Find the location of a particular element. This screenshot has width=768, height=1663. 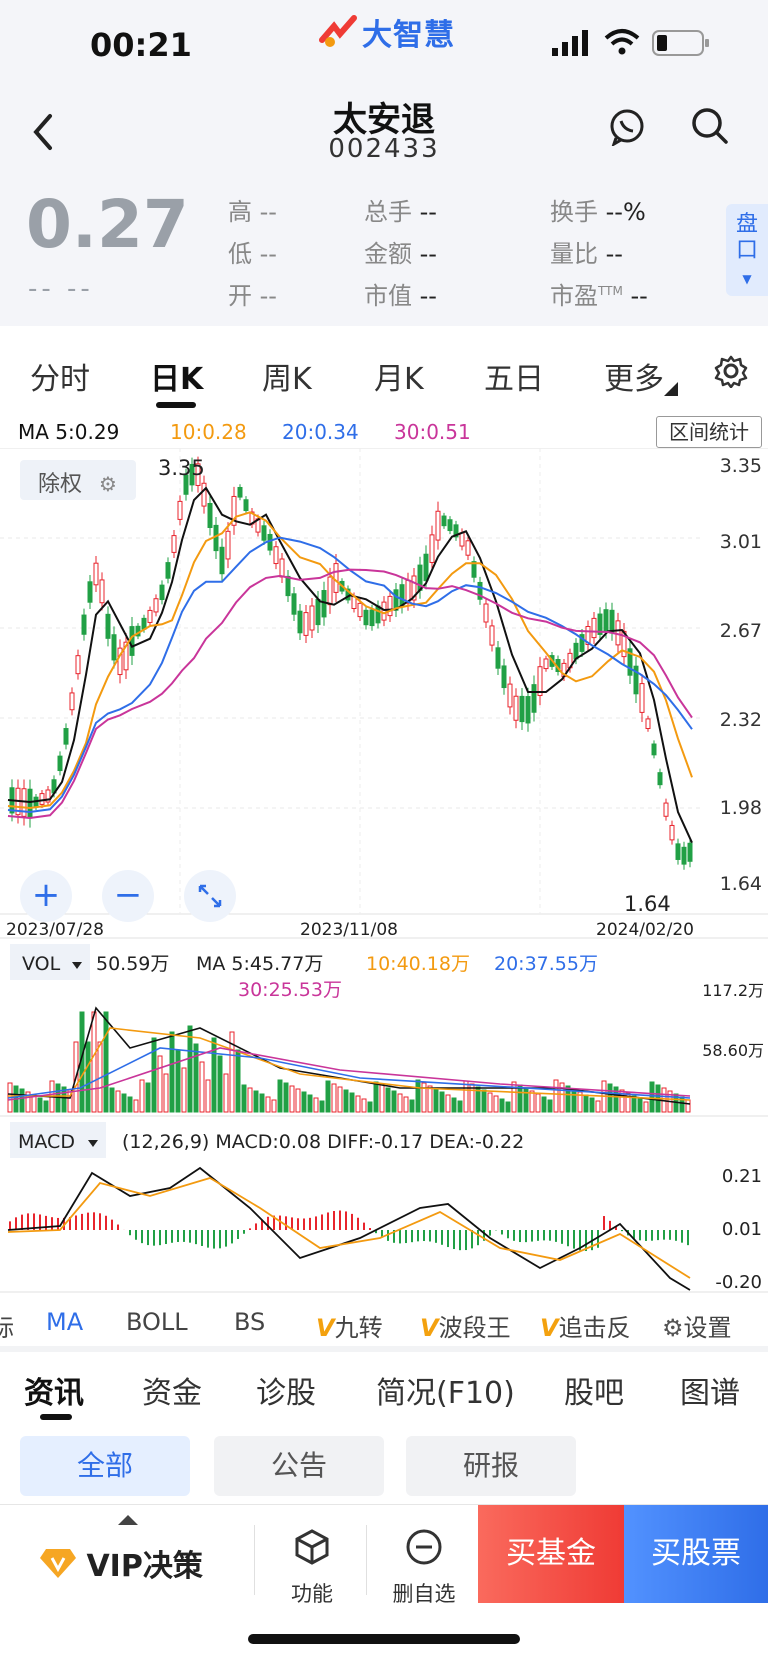

filter-all: 全部 is located at coordinates (105, 1466).